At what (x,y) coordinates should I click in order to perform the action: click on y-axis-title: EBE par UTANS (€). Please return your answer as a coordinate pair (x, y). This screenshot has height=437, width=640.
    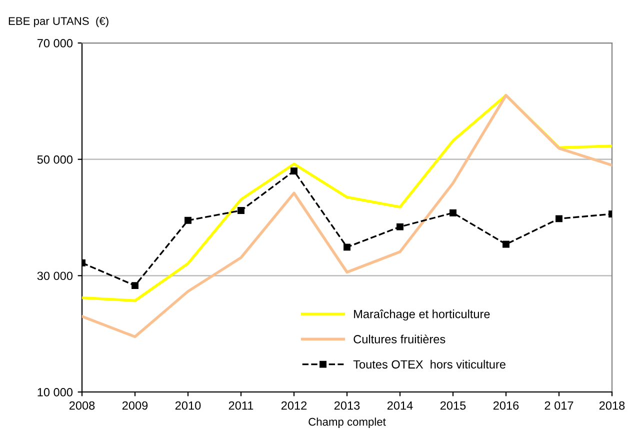
    Looking at the image, I should click on (58, 22).